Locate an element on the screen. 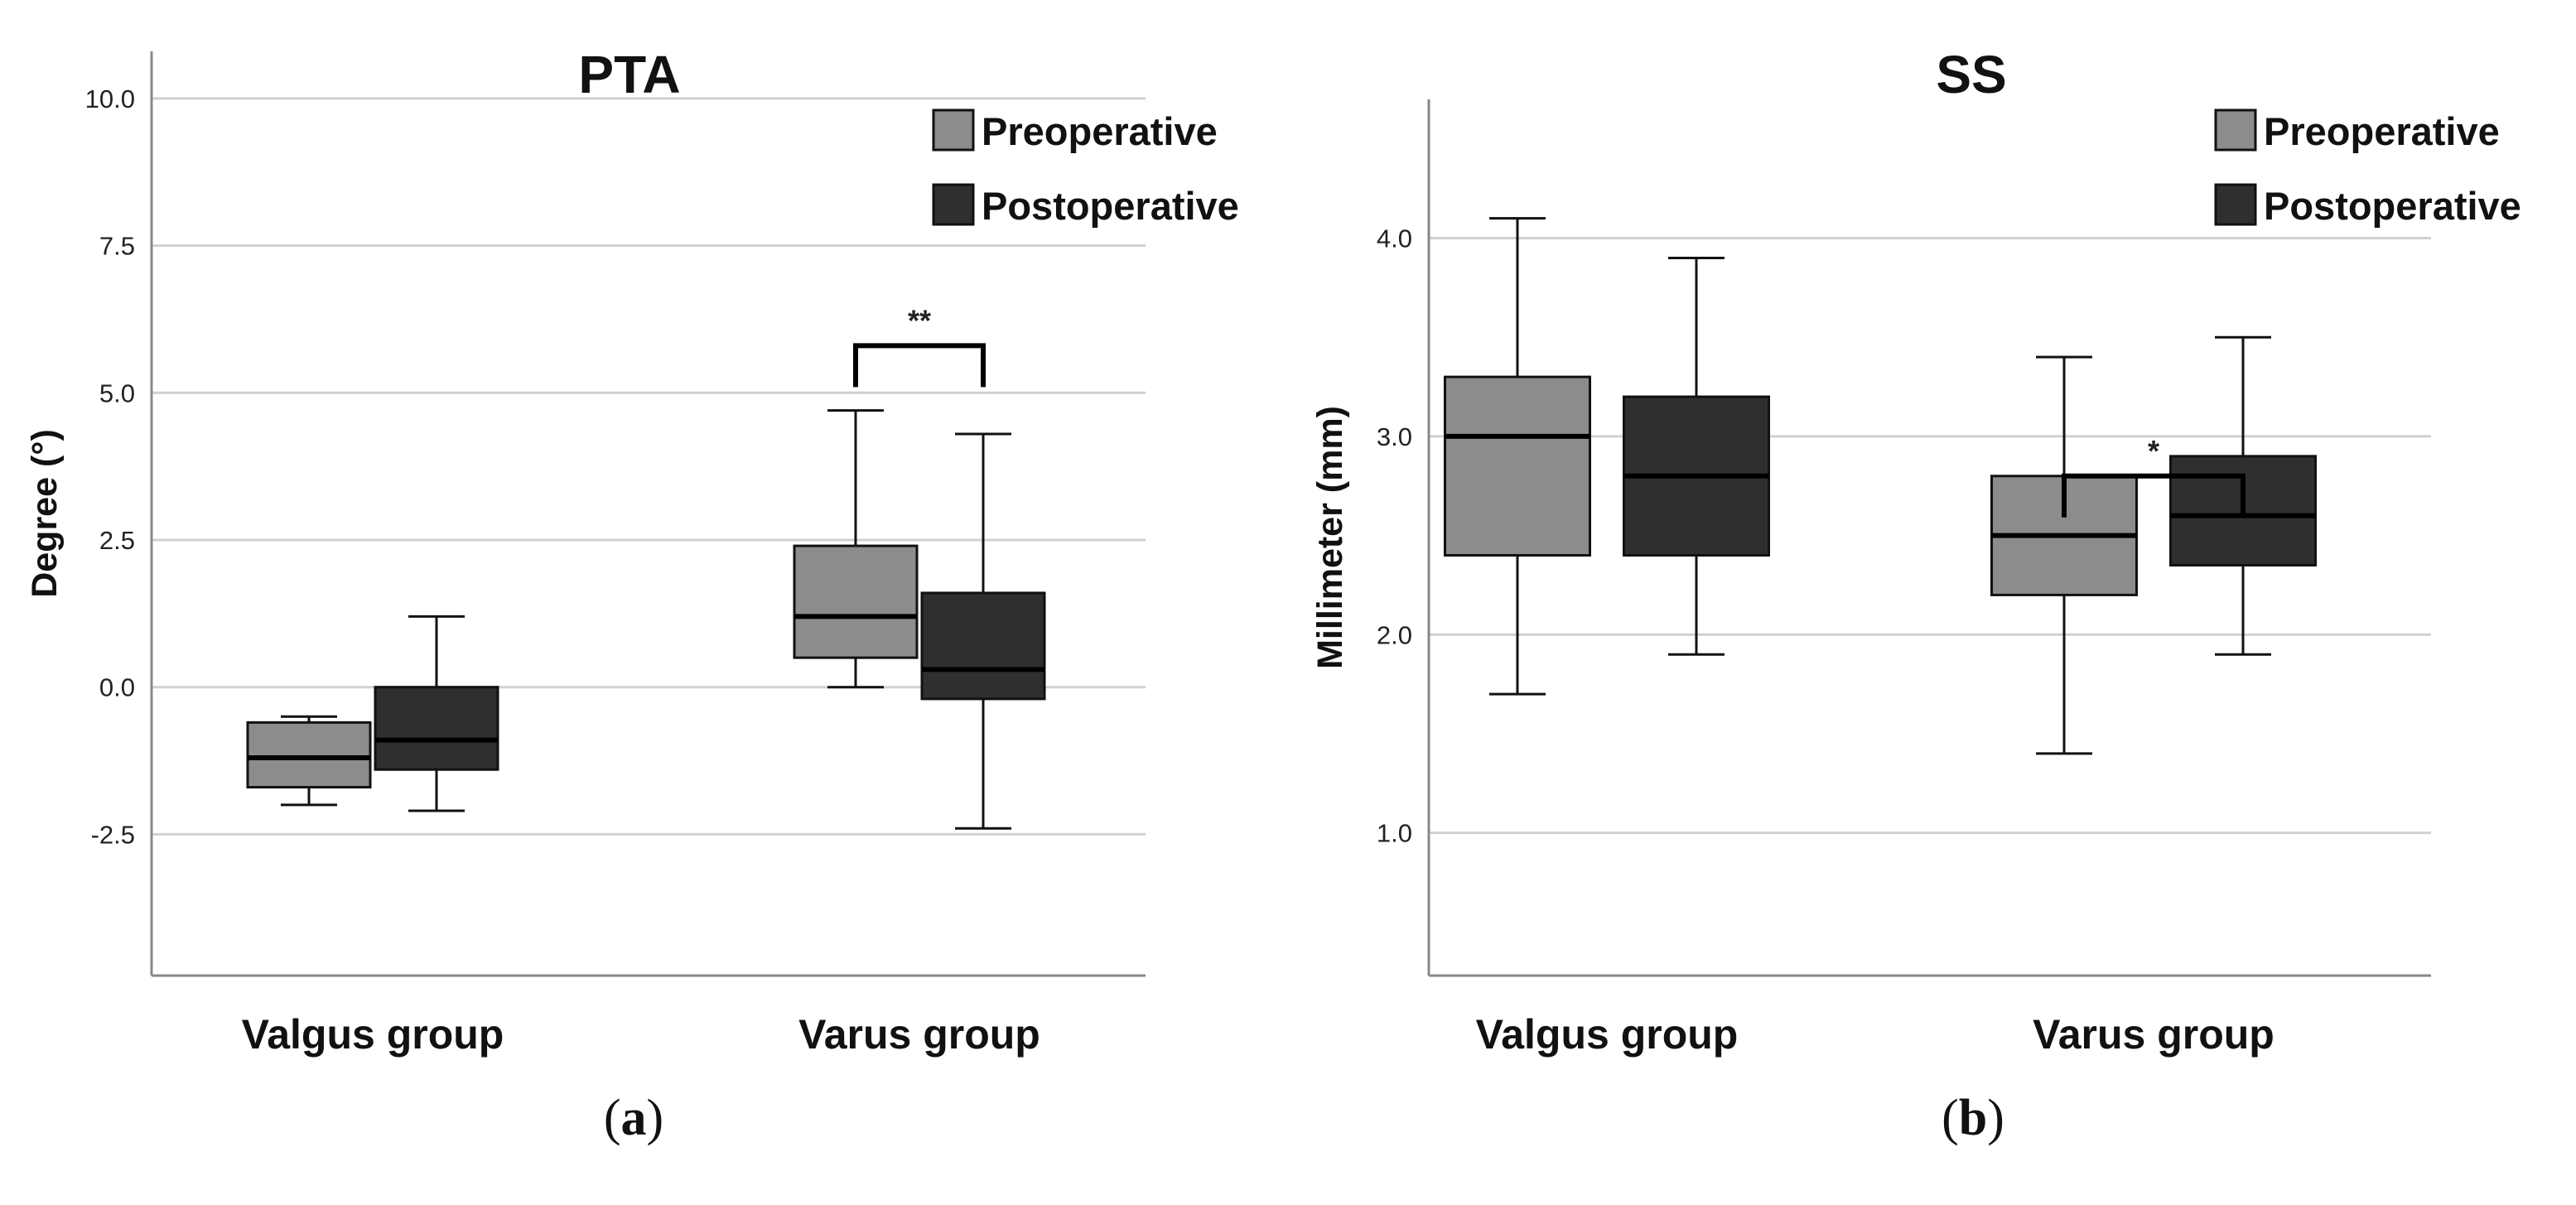 Image resolution: width=2576 pixels, height=1205 pixels. significance-label: ** is located at coordinates (920, 320).